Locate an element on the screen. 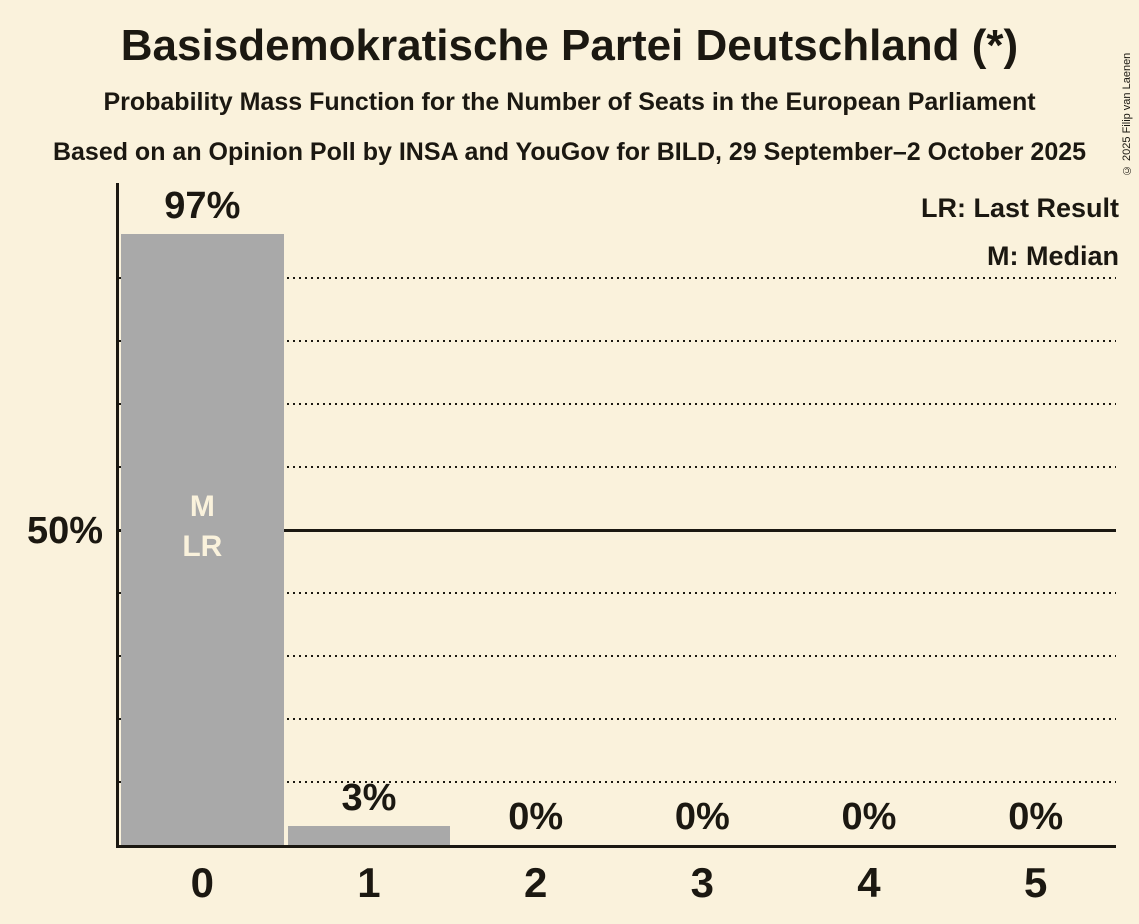 This screenshot has width=1139, height=924. gridline-10-percent is located at coordinates (617, 782).